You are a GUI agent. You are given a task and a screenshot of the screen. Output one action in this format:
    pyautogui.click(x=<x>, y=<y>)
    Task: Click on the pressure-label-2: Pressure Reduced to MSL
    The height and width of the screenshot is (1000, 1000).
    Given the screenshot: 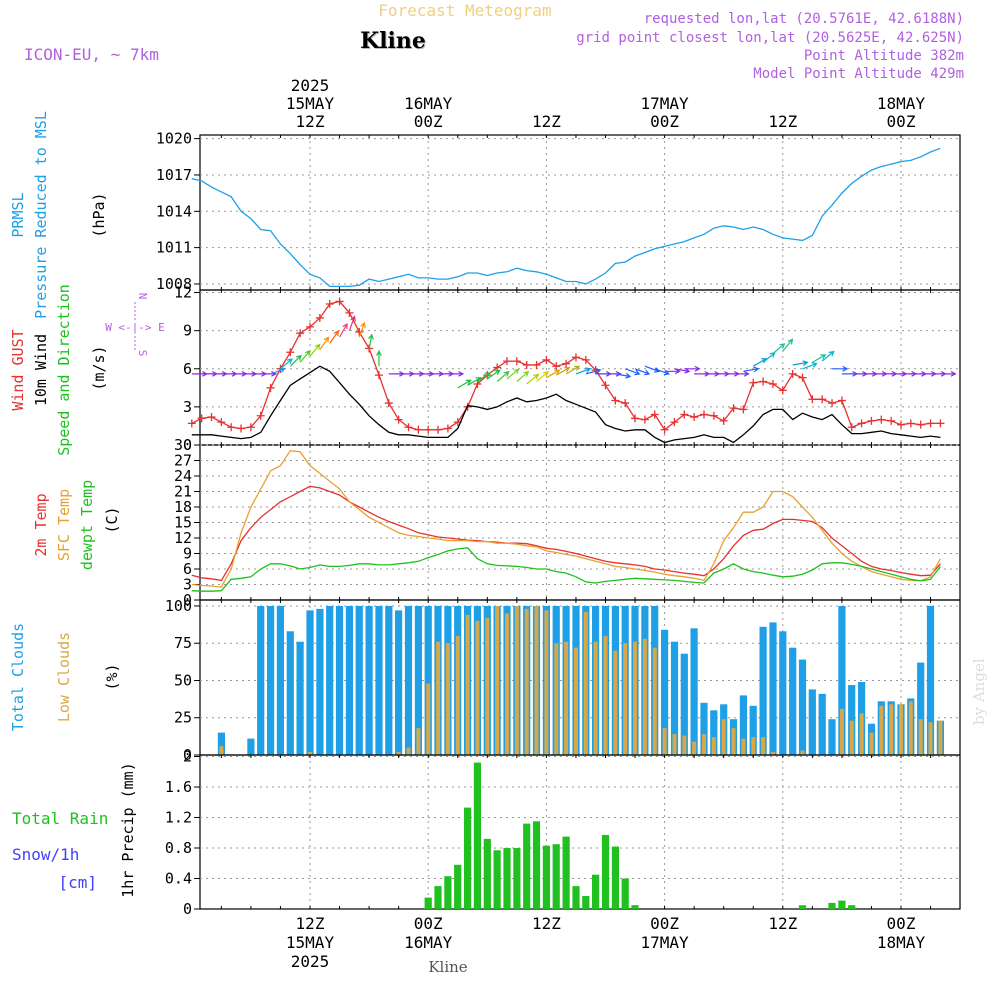 What is the action you would take?
    pyautogui.click(x=41, y=215)
    